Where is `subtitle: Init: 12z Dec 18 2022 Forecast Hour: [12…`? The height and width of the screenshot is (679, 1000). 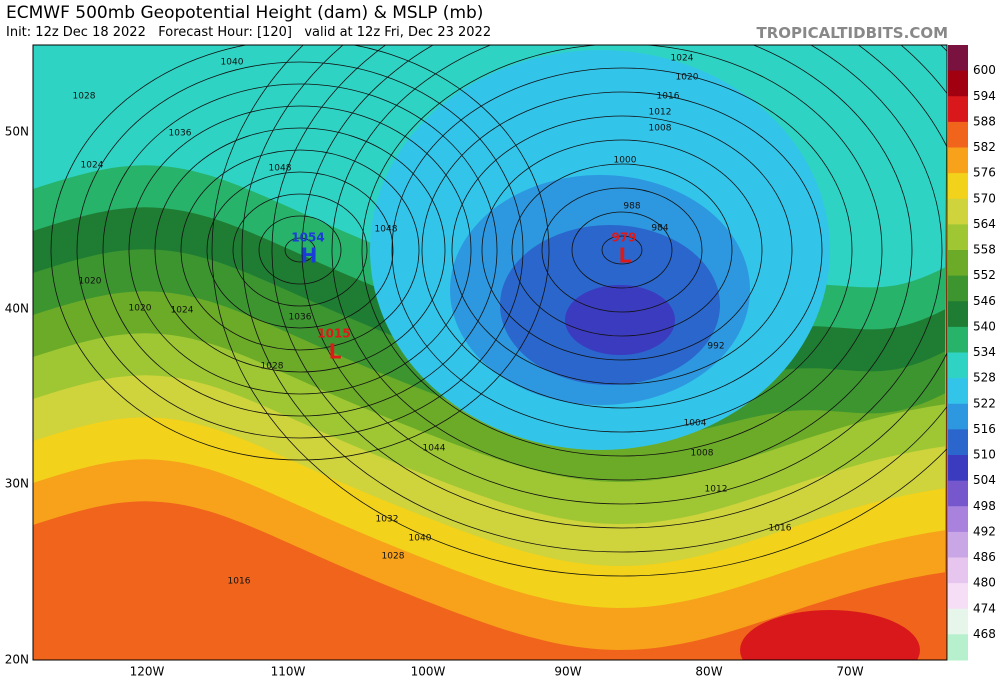
subtitle: Init: 12z Dec 18 2022 Forecast Hour: [12… is located at coordinates (249, 32).